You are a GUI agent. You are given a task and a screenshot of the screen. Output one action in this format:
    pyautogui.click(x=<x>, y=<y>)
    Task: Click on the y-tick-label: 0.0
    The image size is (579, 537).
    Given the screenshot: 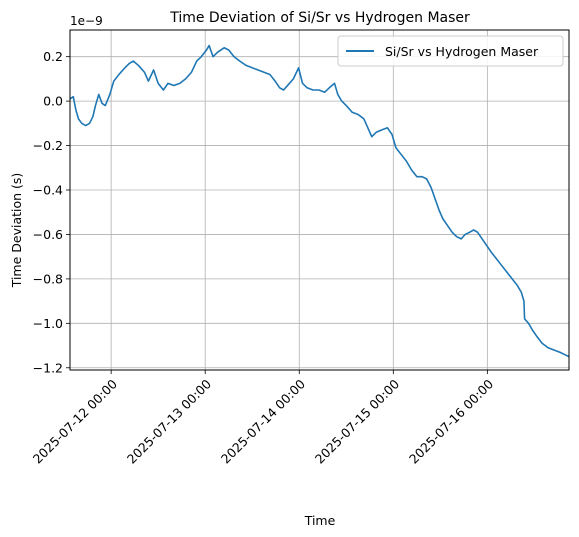 What is the action you would take?
    pyautogui.click(x=53, y=101)
    